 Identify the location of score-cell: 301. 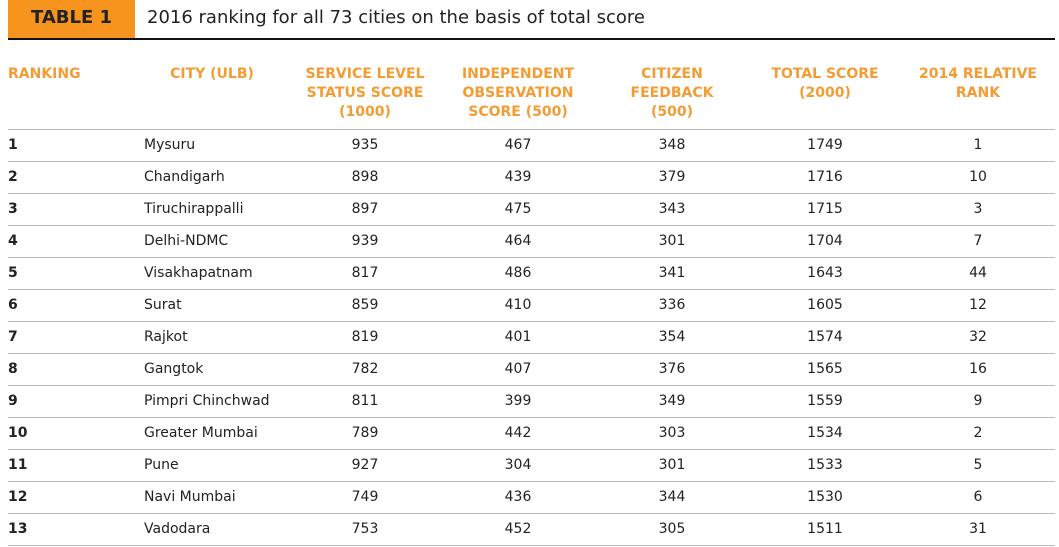
(672, 241).